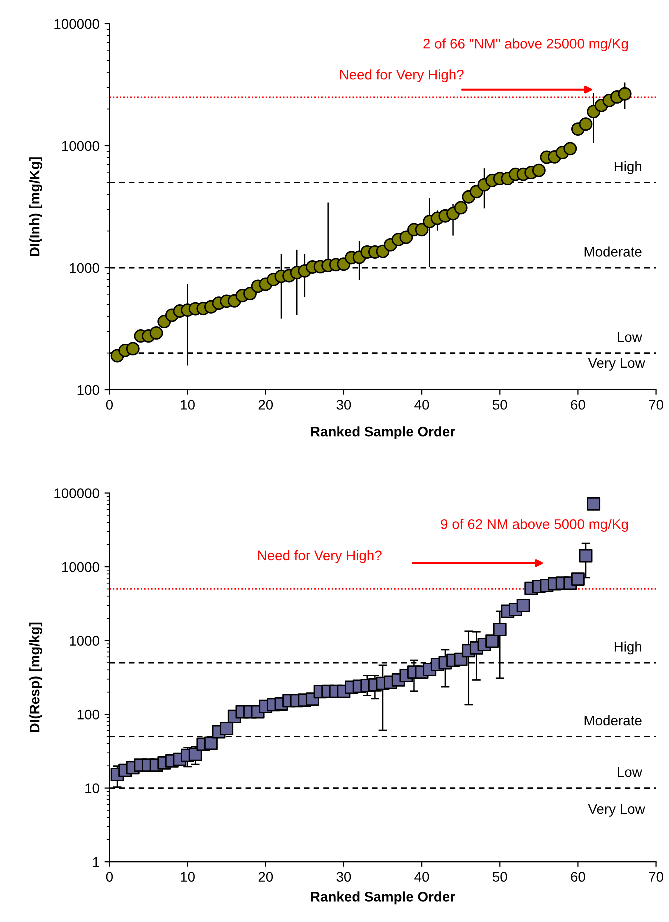 The image size is (669, 922). Describe the element at coordinates (93, 789) in the screenshot. I see `y-tick-label: 10` at that location.